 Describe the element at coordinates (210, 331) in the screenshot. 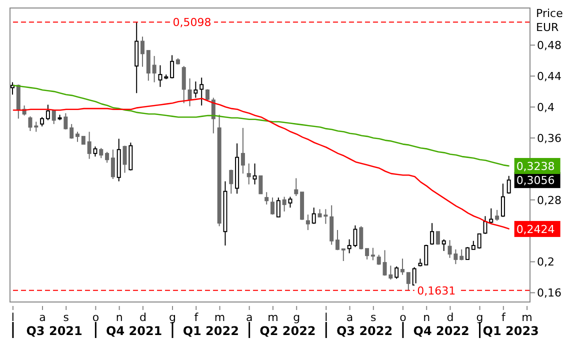

I see `text: Q1 2022` at that location.